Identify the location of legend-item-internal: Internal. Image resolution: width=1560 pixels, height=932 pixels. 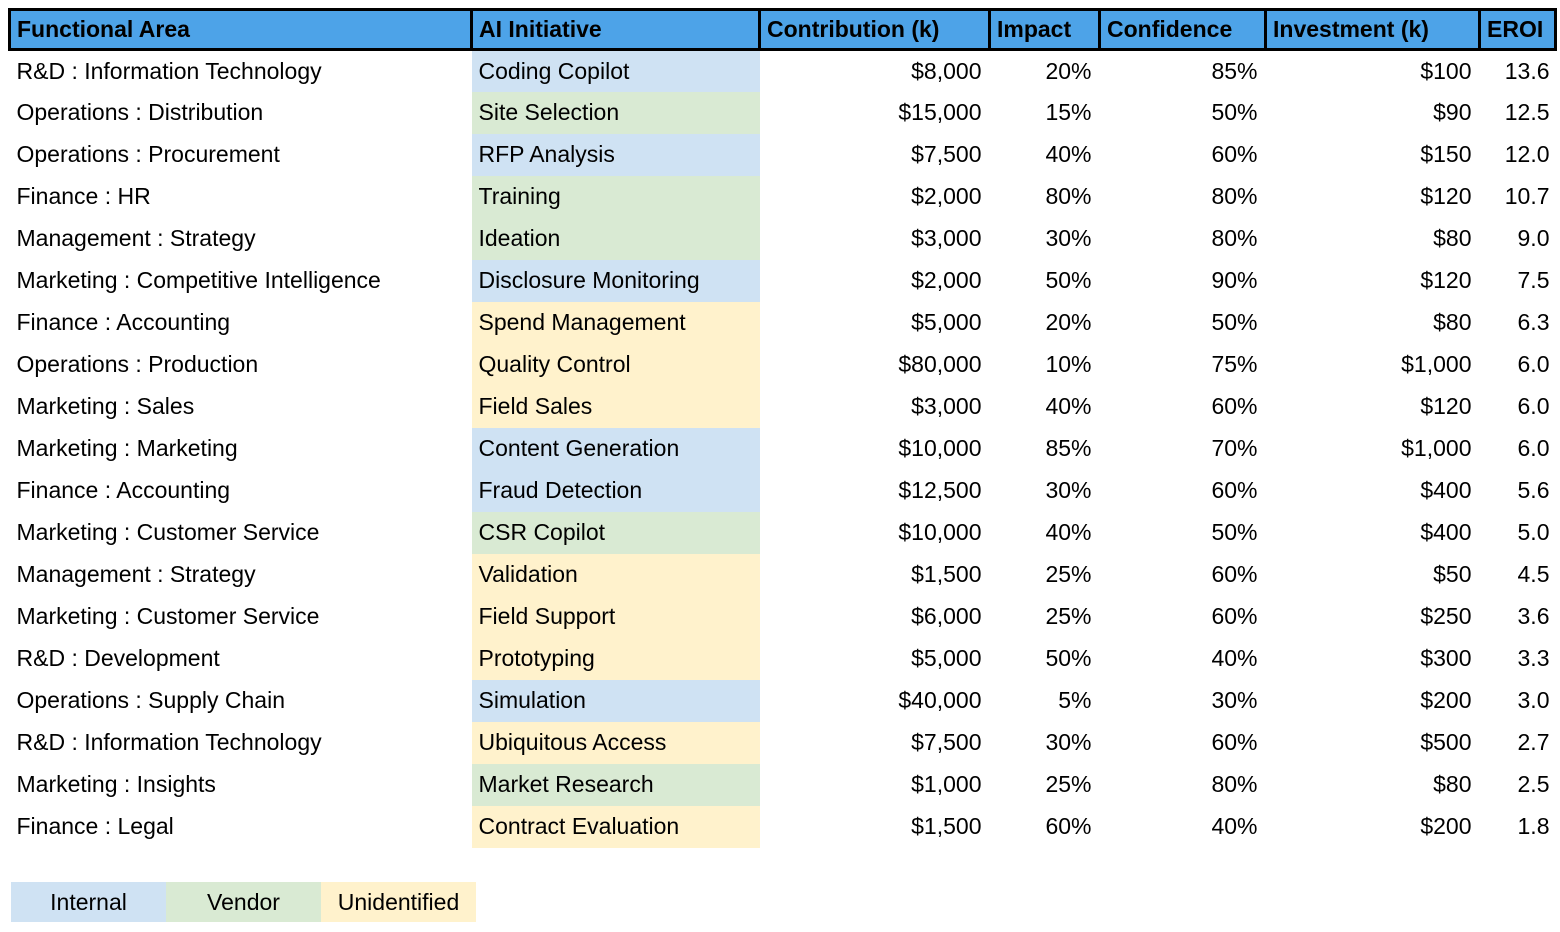
(88, 901).